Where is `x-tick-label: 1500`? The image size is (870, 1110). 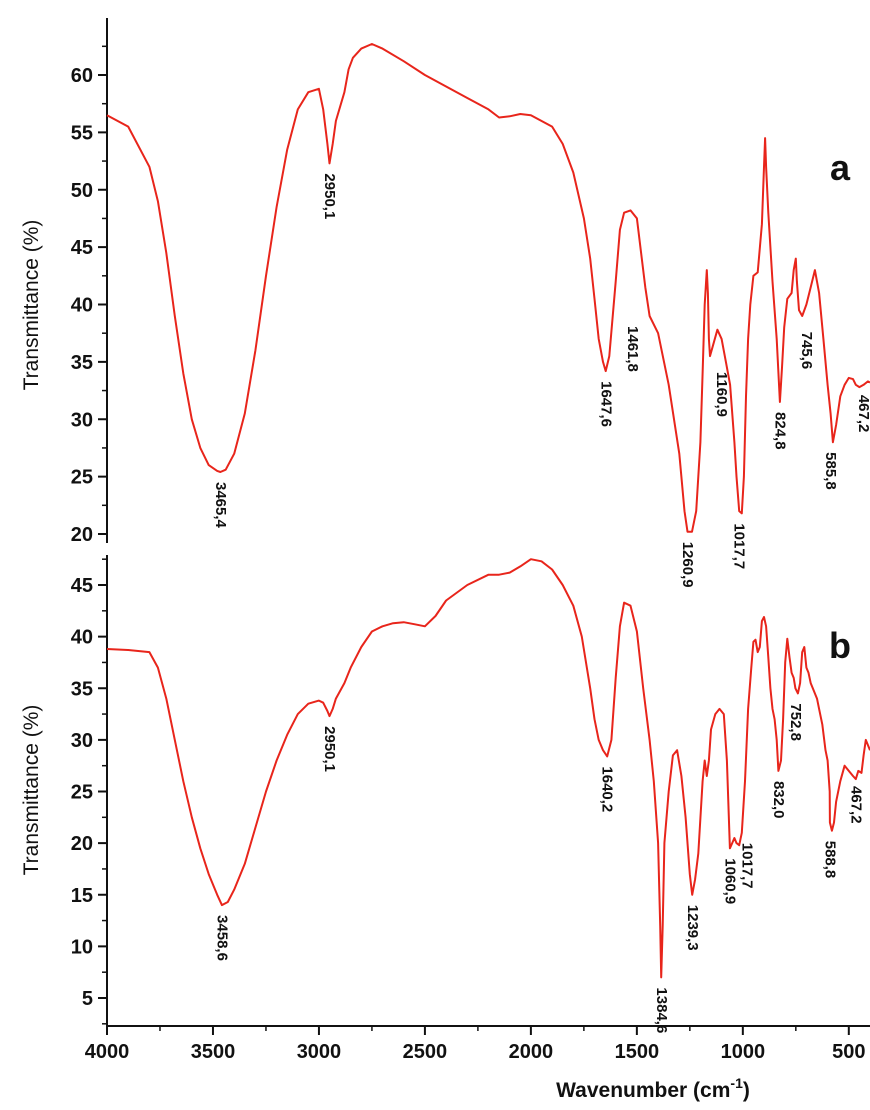
x-tick-label: 1500 is located at coordinates (637, 1052).